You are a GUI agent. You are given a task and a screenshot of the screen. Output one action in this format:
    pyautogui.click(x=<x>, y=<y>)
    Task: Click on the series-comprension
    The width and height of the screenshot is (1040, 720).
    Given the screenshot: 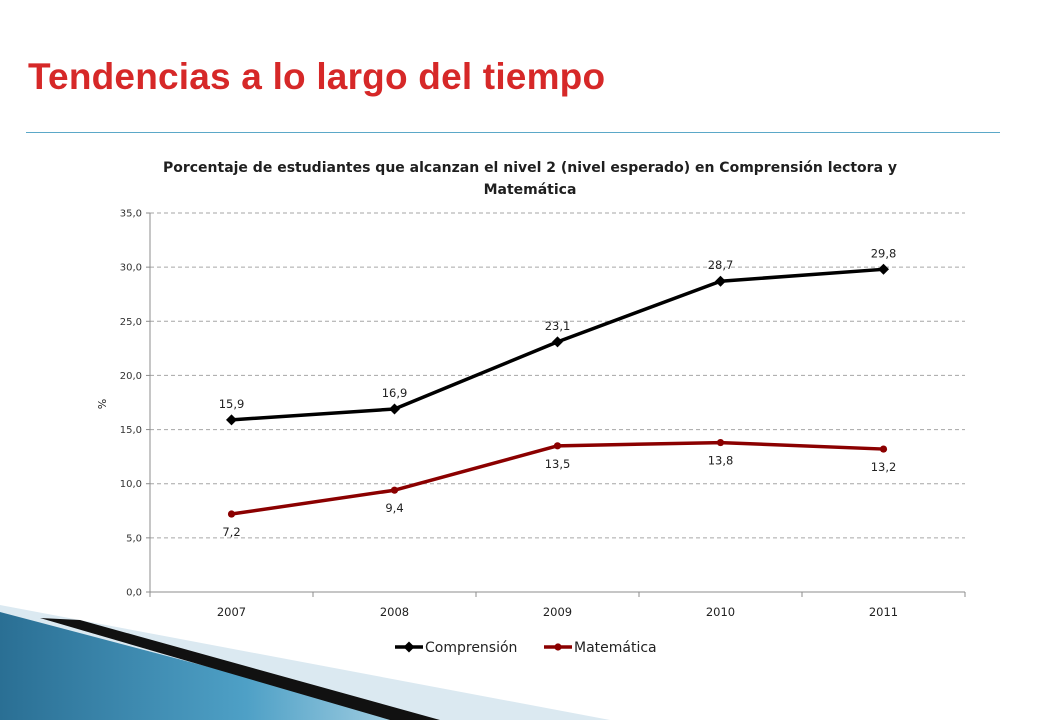 What is the action you would take?
    pyautogui.click(x=557, y=344)
    